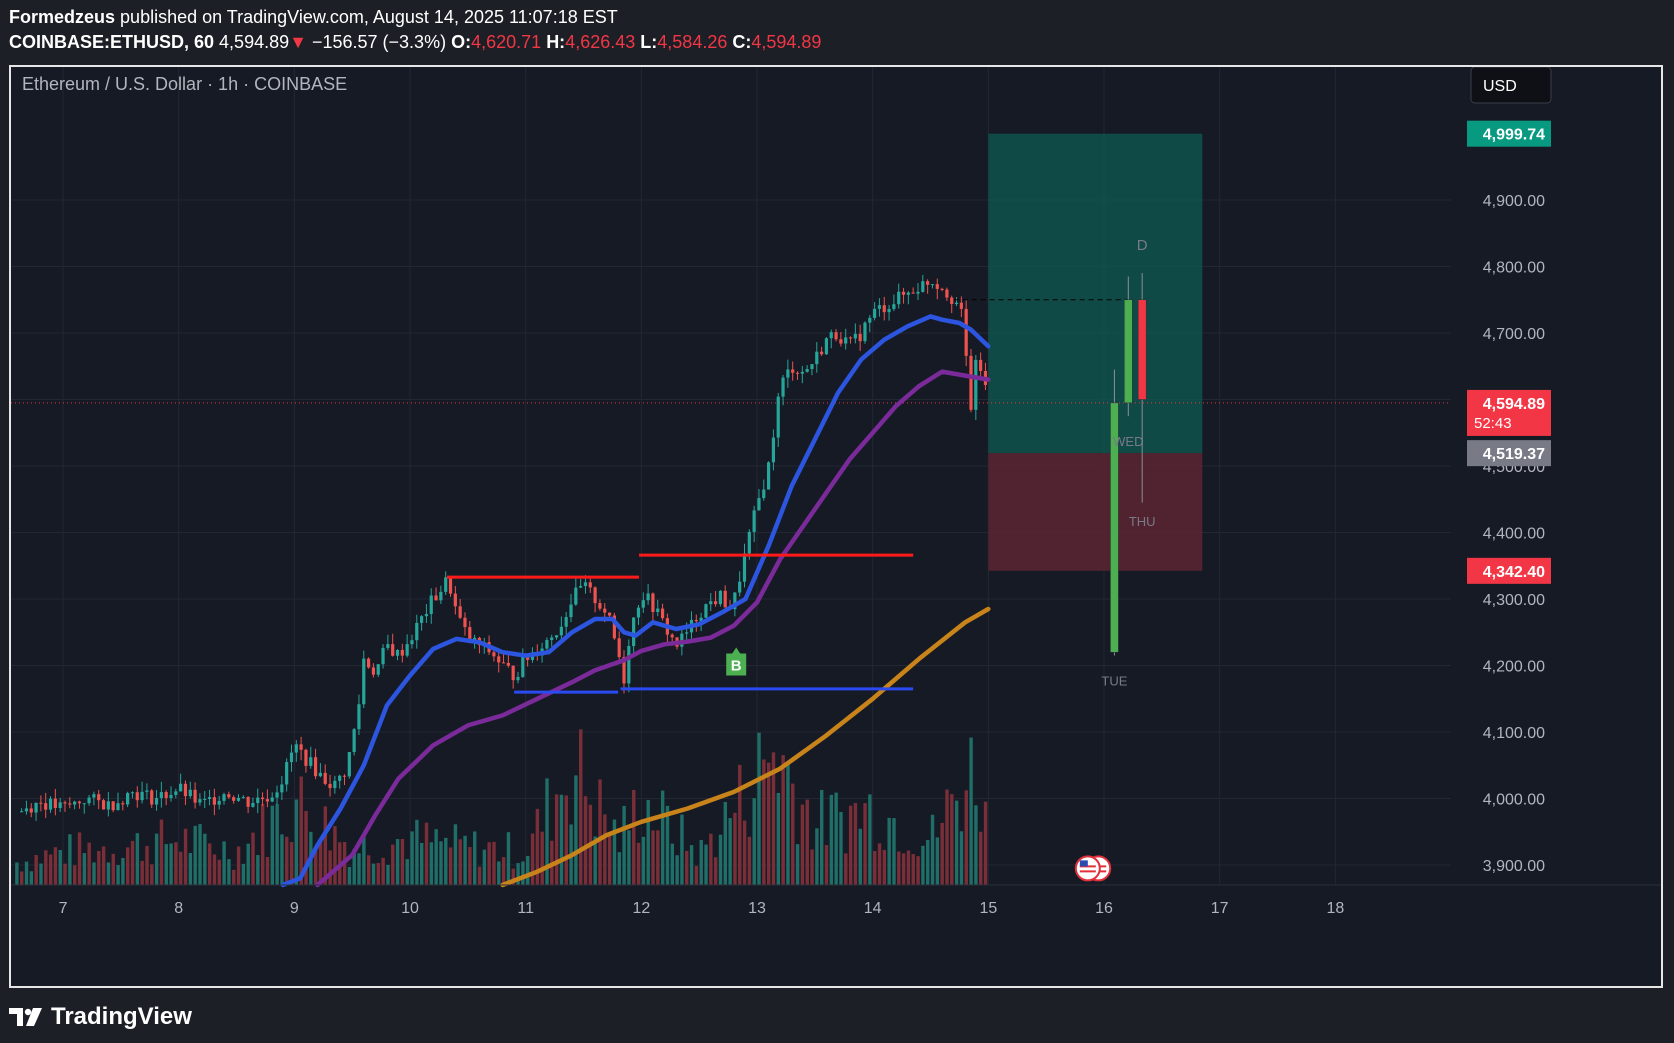 The height and width of the screenshot is (1043, 1674). I want to click on currency-button: USD, so click(1511, 85).